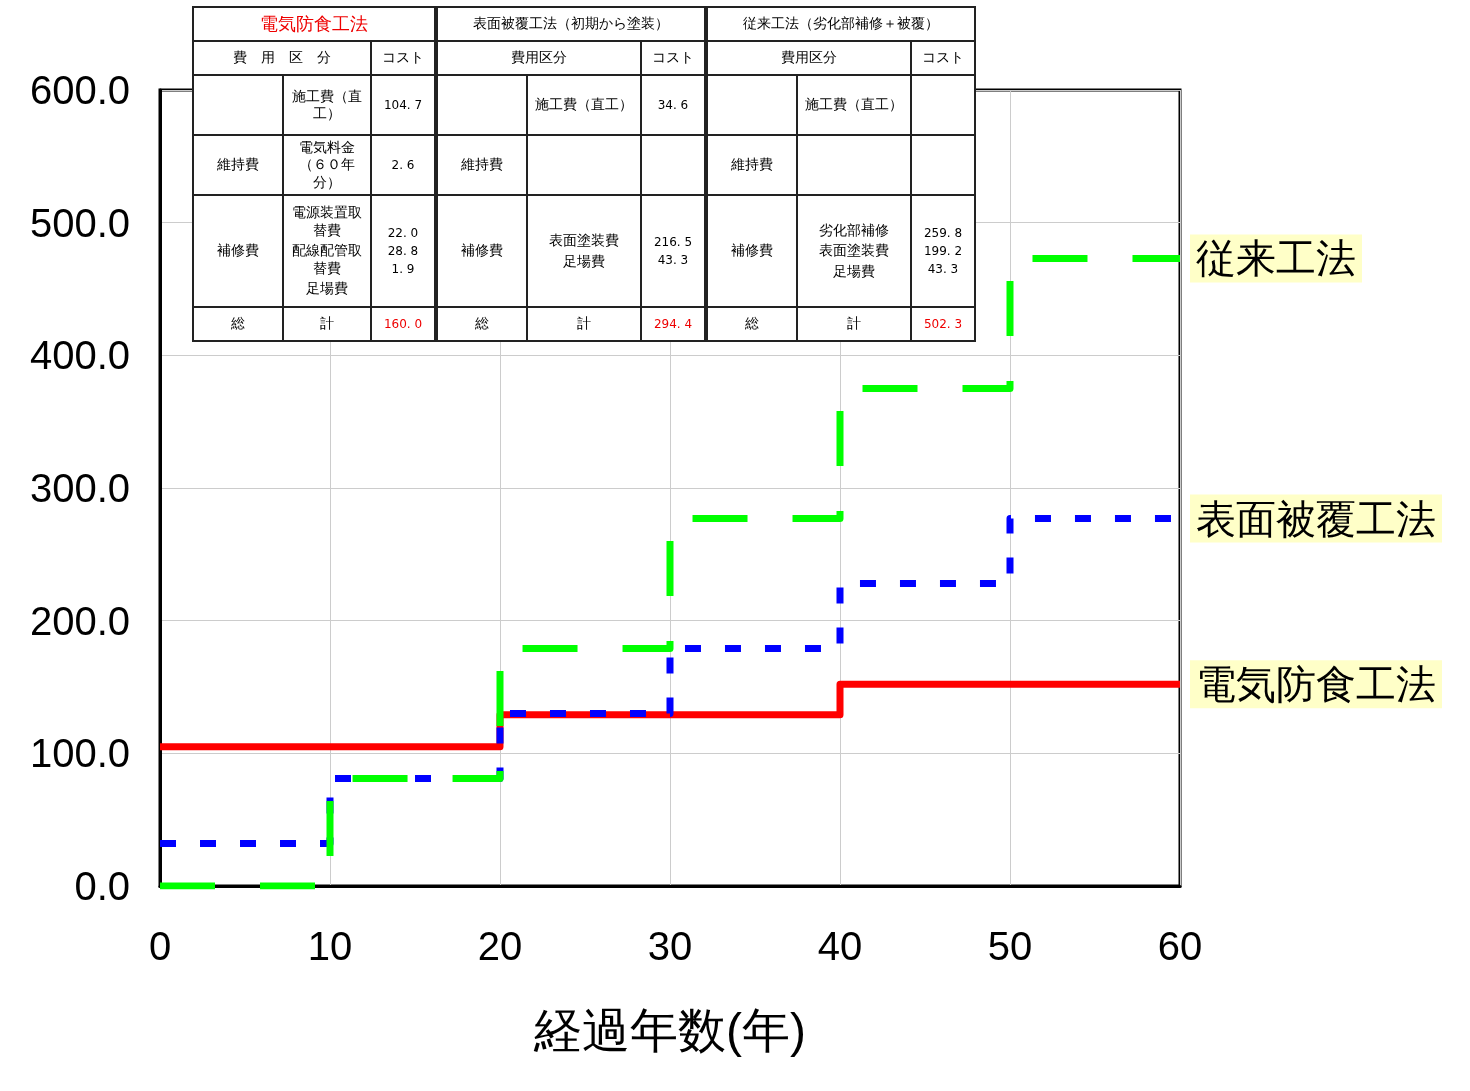 The height and width of the screenshot is (1091, 1470). I want to click on x-tick-label: 10, so click(330, 946).